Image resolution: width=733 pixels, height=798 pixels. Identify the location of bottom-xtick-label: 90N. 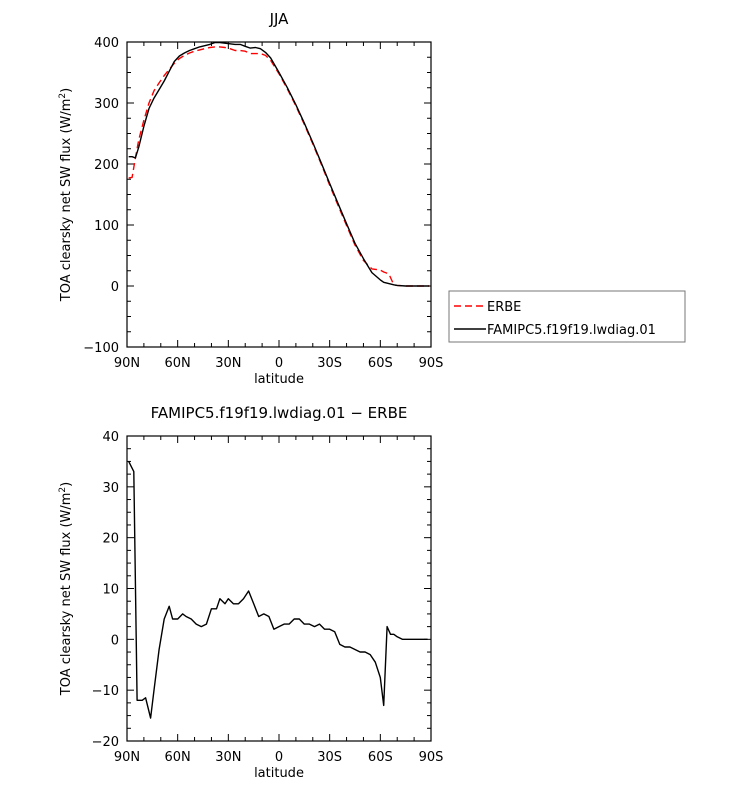
(127, 757).